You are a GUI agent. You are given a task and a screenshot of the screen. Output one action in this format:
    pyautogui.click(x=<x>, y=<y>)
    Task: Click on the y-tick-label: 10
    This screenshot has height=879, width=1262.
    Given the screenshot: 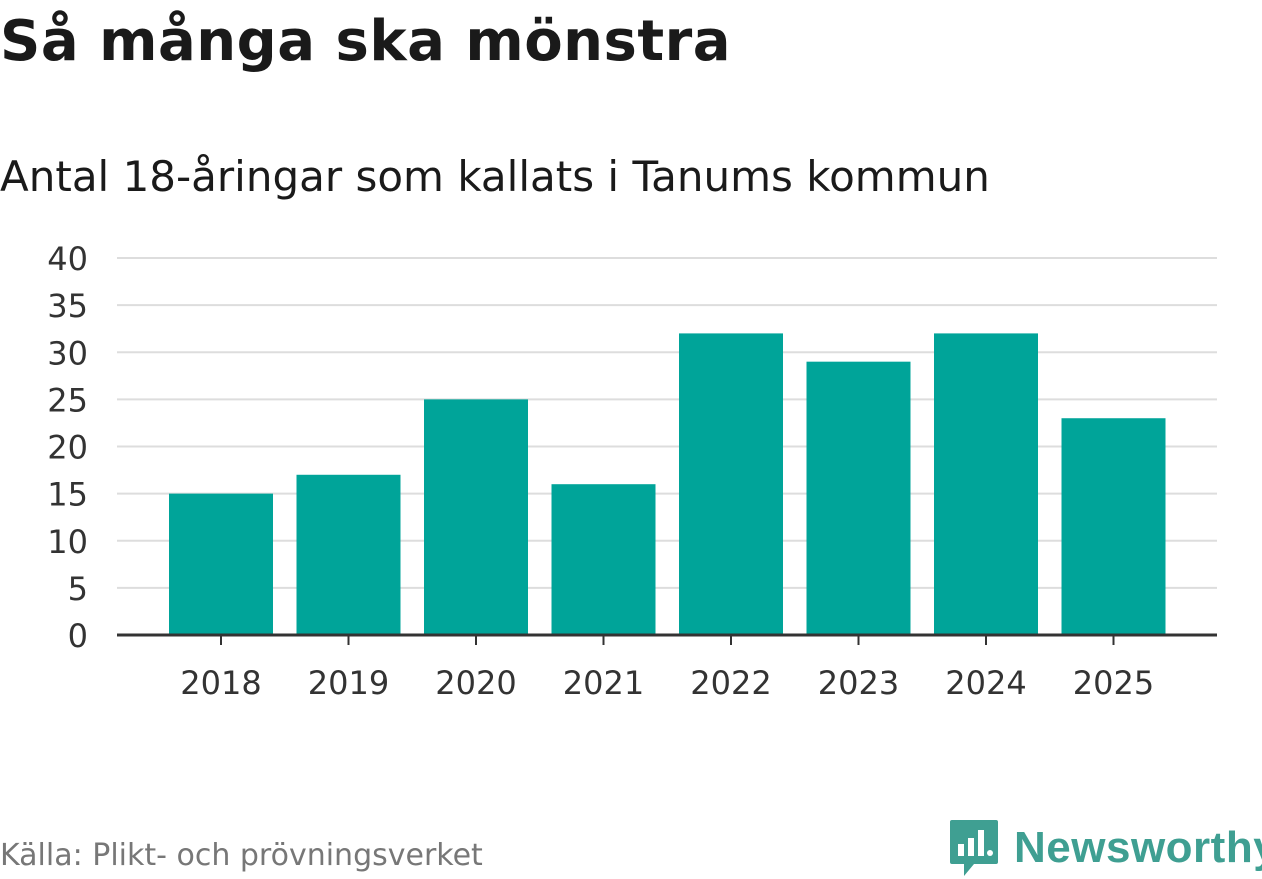 What is the action you would take?
    pyautogui.click(x=67, y=542)
    